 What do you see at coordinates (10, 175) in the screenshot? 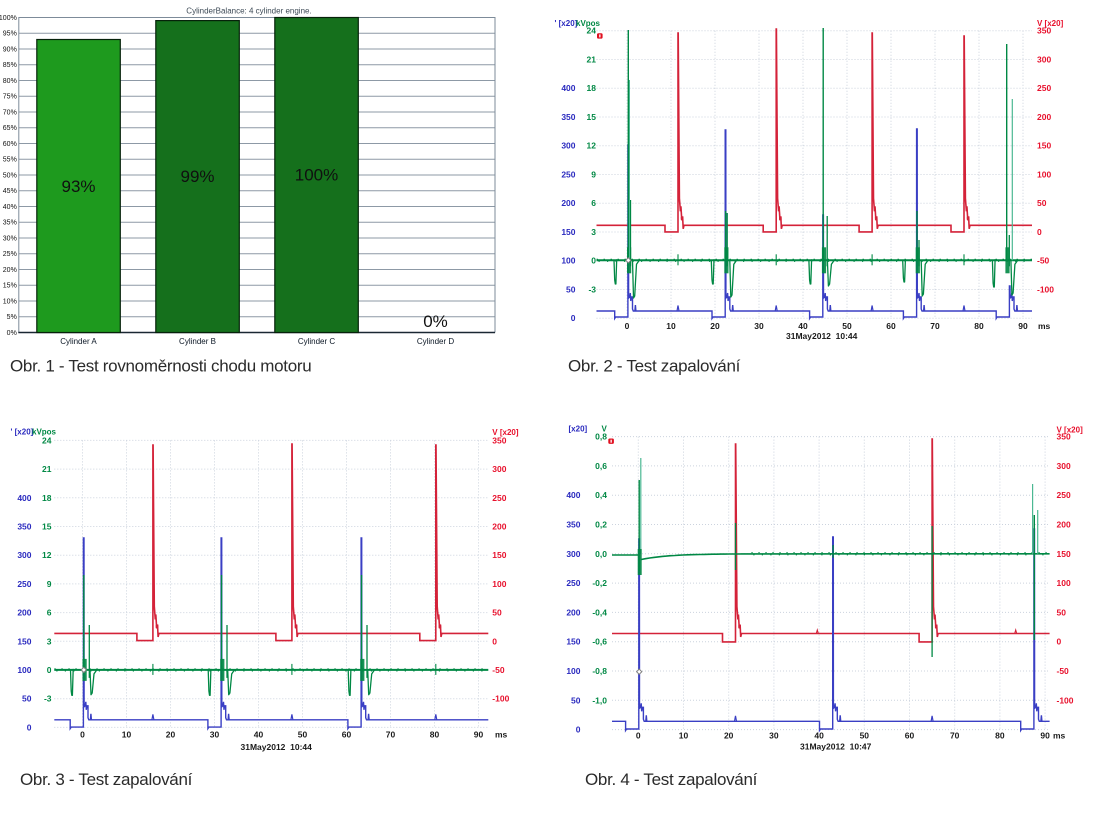
I see `svg-text: 50%` at bounding box center [10, 175].